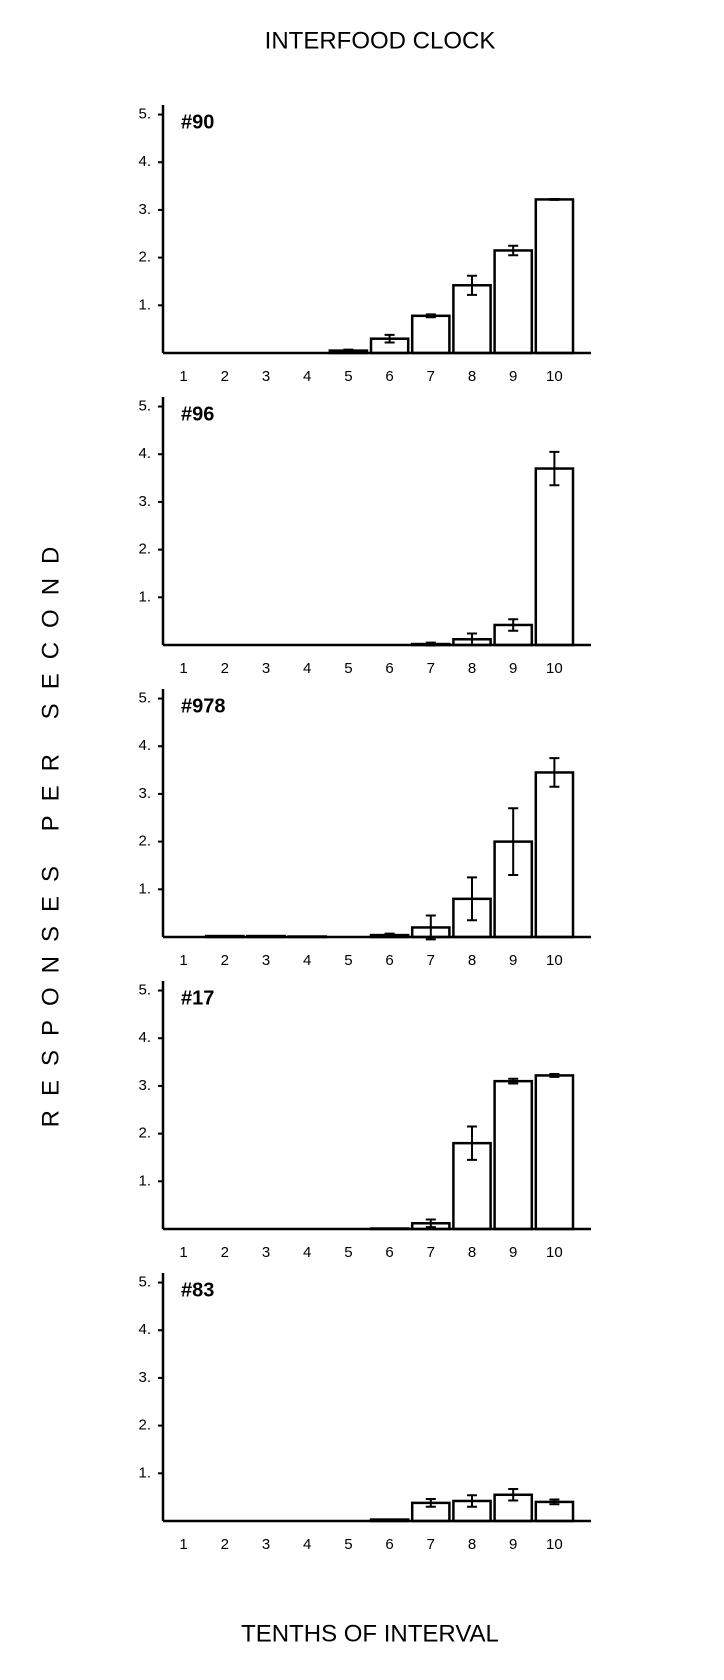 Image resolution: width=724 pixels, height=1680 pixels. What do you see at coordinates (50, 830) in the screenshot?
I see `y-axis-label: RESPONSES PER SECOND` at bounding box center [50, 830].